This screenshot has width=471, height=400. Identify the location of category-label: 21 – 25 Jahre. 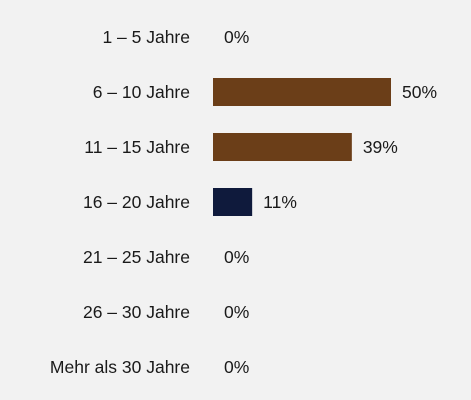
(136, 257).